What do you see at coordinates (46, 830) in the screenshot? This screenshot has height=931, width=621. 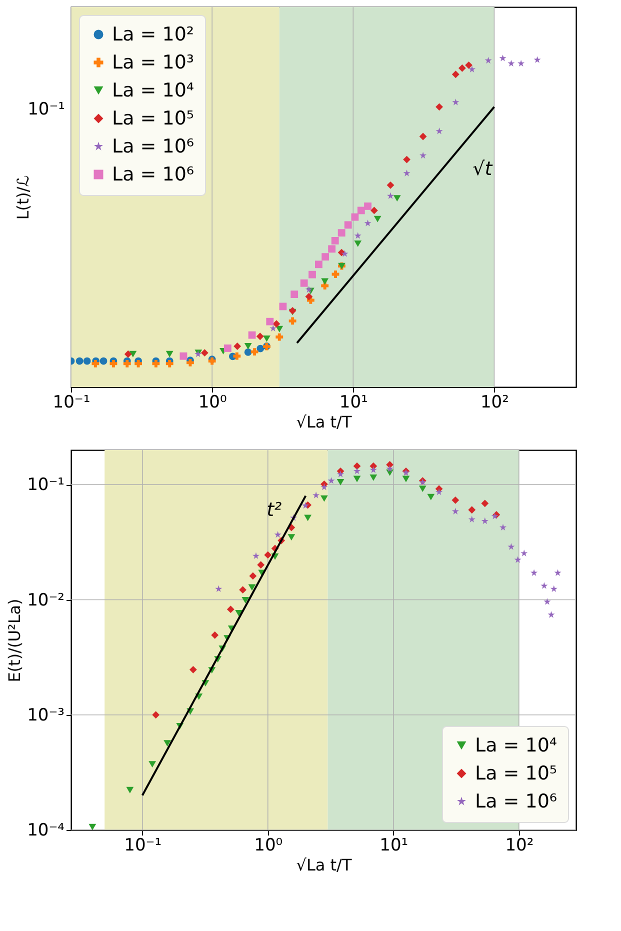 I see `y-tick-label: 10⁻⁴` at bounding box center [46, 830].